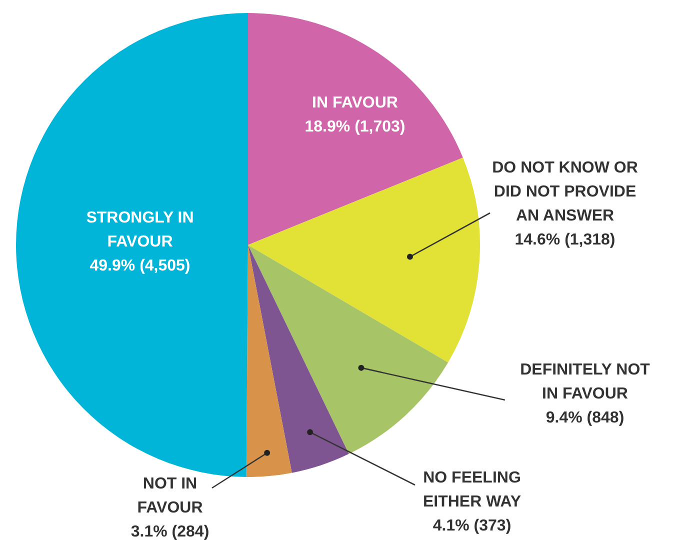 The height and width of the screenshot is (551, 683). Describe the element at coordinates (472, 489) in the screenshot. I see `slice-label: NO FEELING EITHER WAY` at that location.